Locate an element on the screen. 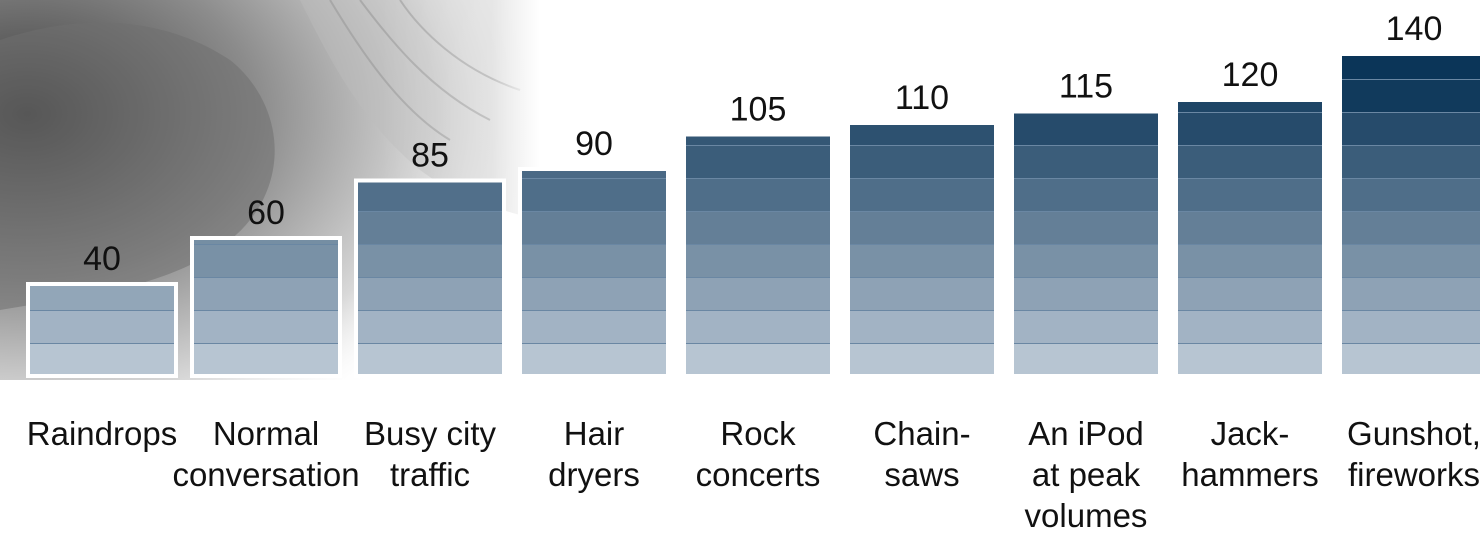 This screenshot has width=1480, height=546. value-label: 110 is located at coordinates (922, 98).